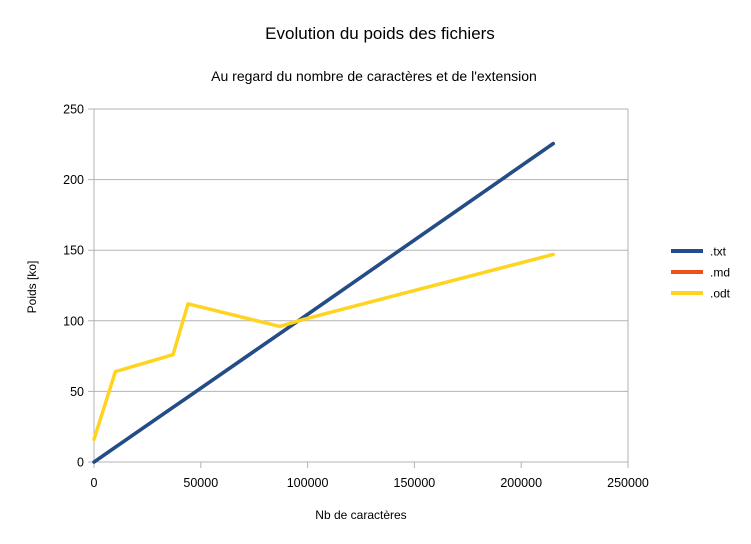  Describe the element at coordinates (415, 483) in the screenshot. I see `x-tick-label: 150000` at that location.